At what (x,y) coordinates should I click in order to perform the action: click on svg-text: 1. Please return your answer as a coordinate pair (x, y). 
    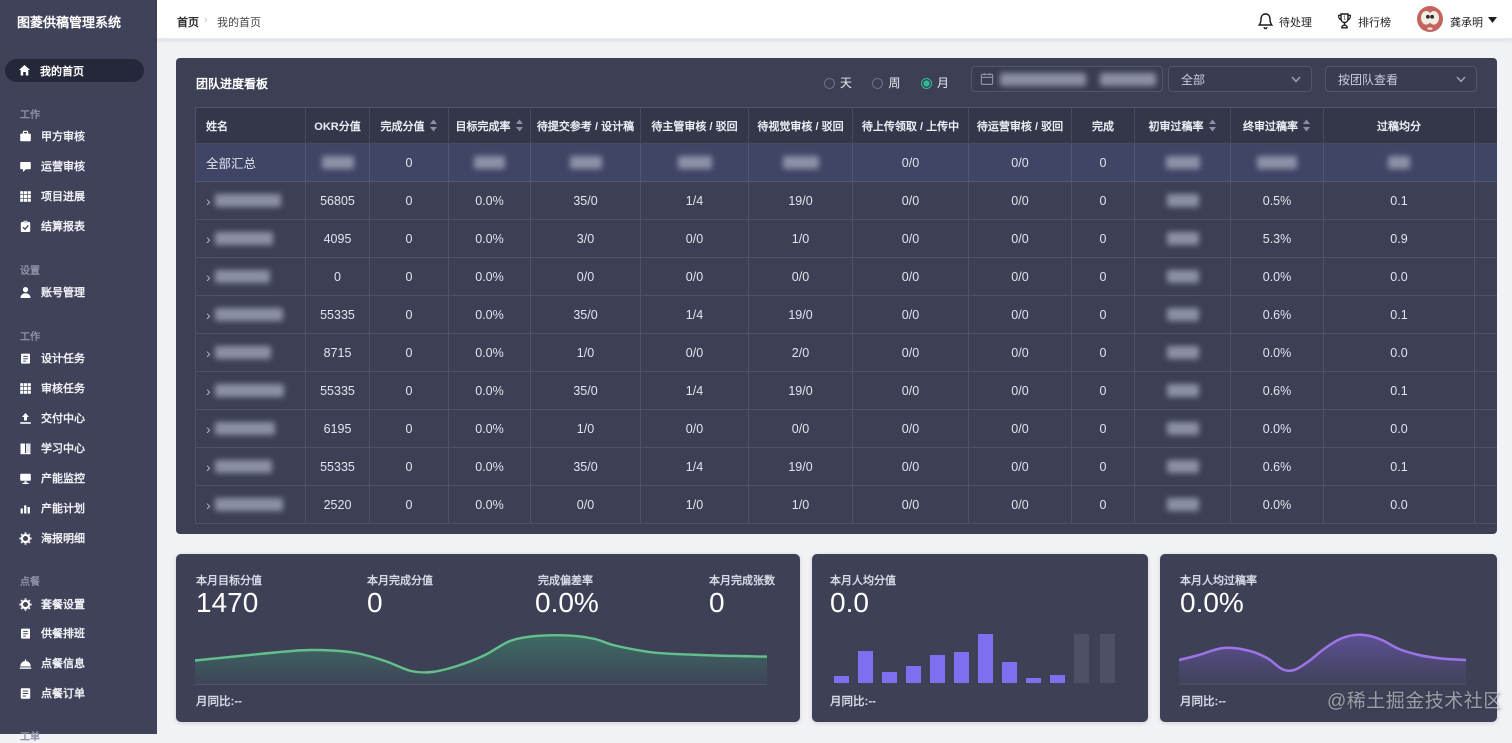
    Looking at the image, I should click on (1344, 19).